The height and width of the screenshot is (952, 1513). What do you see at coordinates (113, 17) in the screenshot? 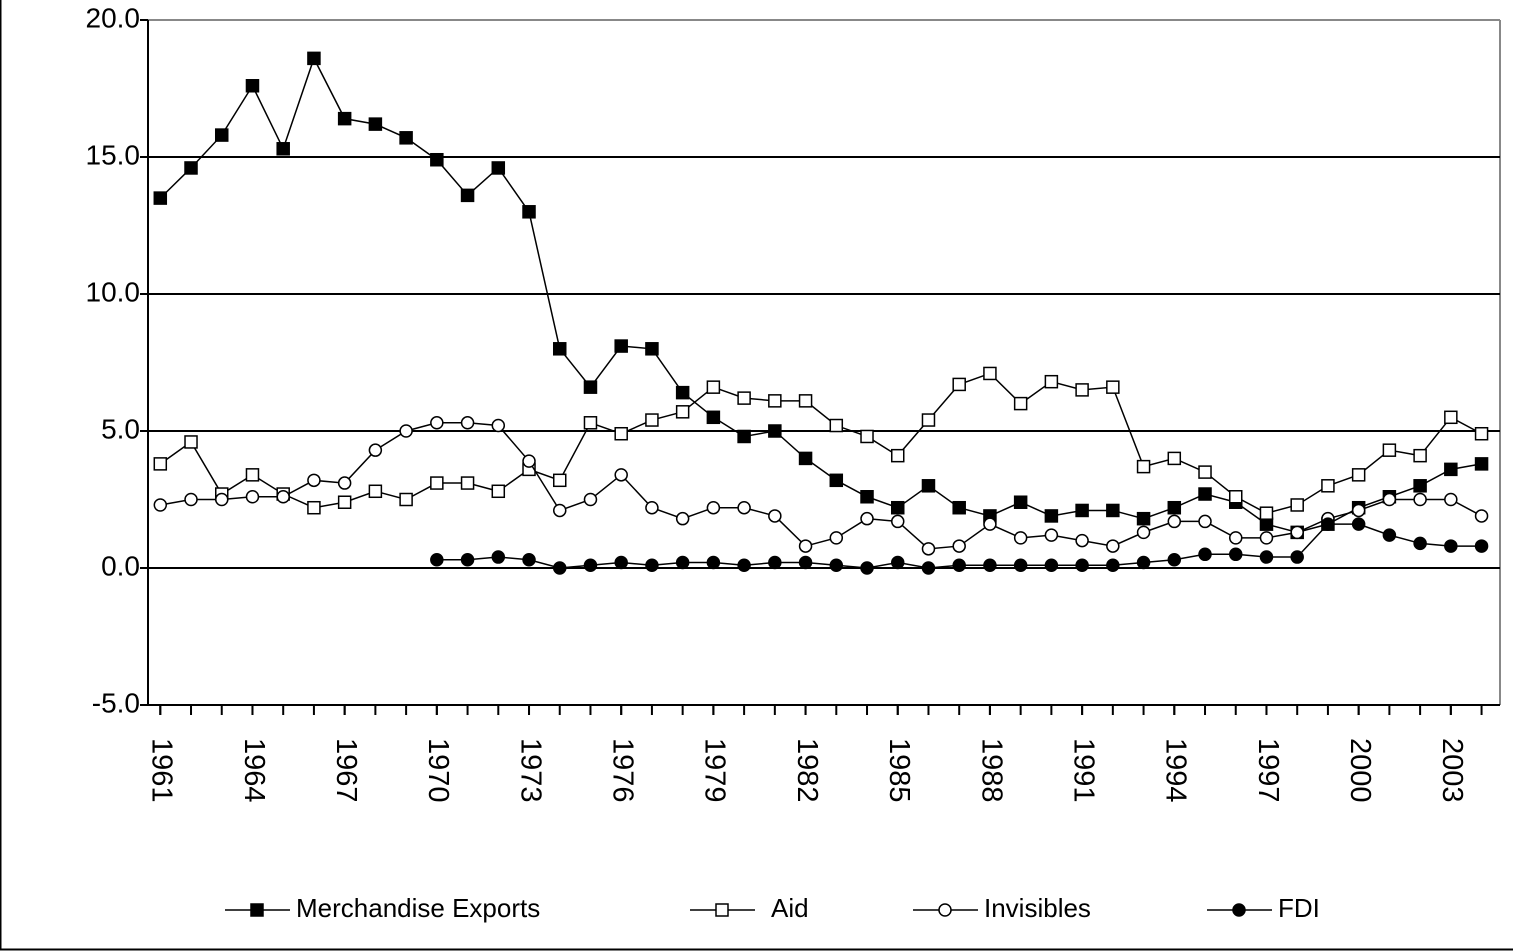
I see `y-tick-label: 20.0` at bounding box center [113, 17].